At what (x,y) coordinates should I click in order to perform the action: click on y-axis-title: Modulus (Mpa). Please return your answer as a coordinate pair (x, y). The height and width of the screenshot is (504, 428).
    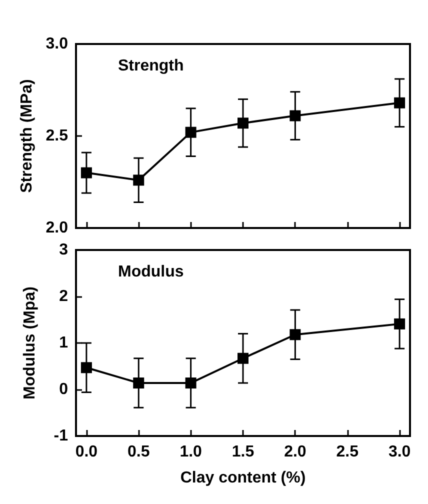
    Looking at the image, I should click on (30, 343).